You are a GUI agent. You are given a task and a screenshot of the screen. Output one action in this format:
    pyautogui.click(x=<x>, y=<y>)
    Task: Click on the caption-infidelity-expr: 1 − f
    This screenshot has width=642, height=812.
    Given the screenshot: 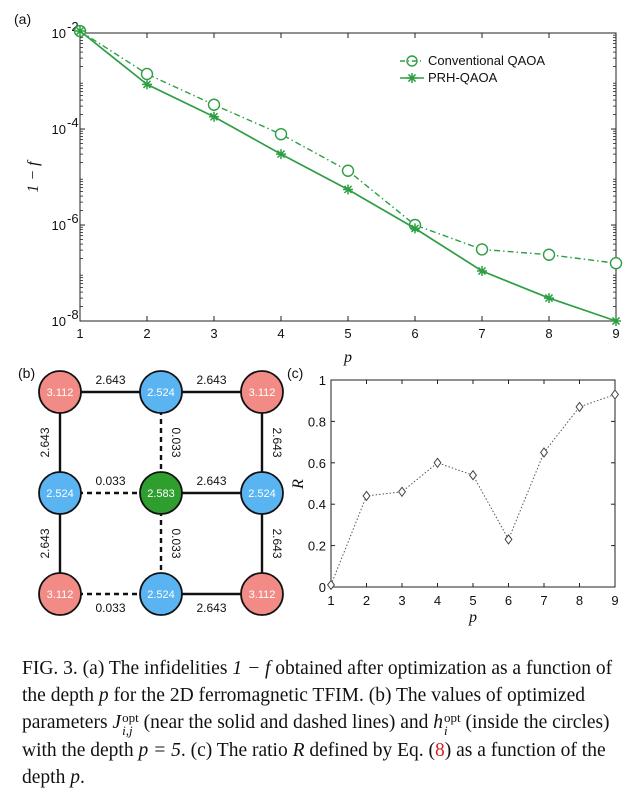 What is the action you would take?
    pyautogui.click(x=251, y=668)
    